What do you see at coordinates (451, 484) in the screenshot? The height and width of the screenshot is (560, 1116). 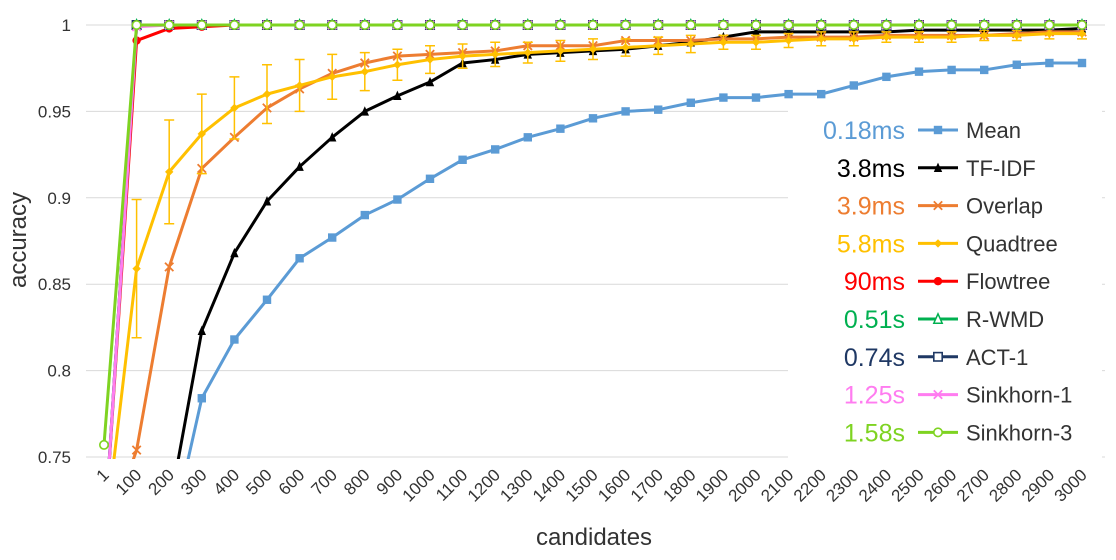 I see `x-tick-label: 1100` at bounding box center [451, 484].